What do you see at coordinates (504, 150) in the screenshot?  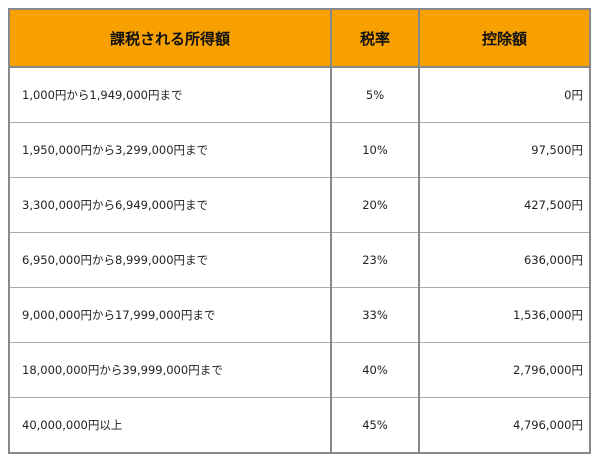 I see `deduction-cell: 97,500円` at bounding box center [504, 150].